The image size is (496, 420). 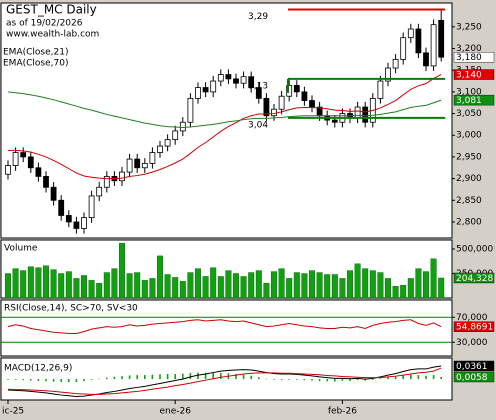 I want to click on legend-entry: EMA(Close,70), so click(x=35, y=64).